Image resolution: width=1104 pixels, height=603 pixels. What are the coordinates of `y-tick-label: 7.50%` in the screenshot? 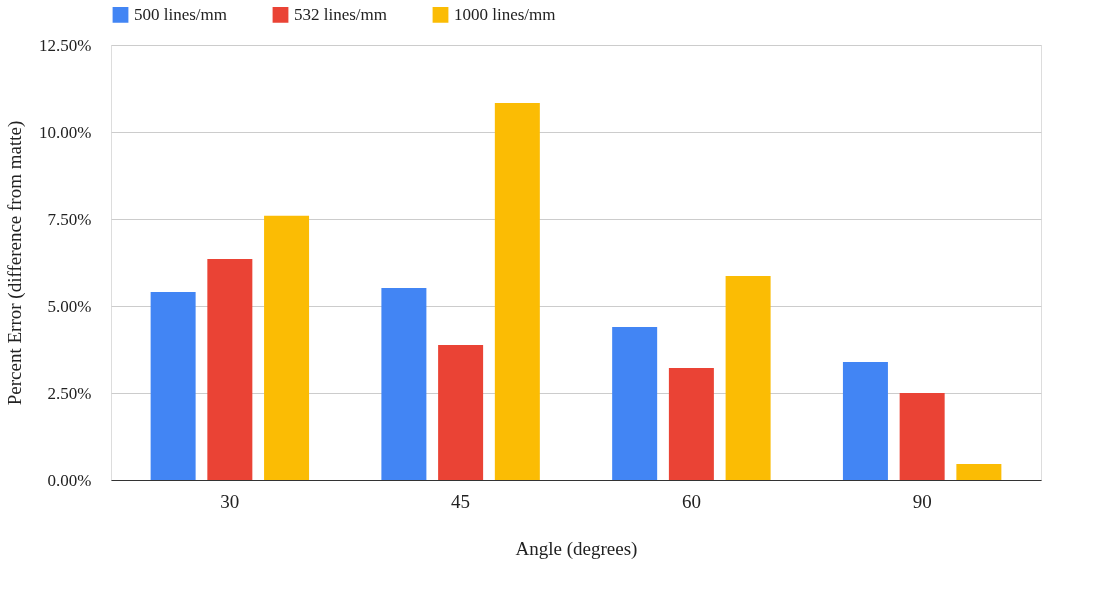 It's located at (69, 219).